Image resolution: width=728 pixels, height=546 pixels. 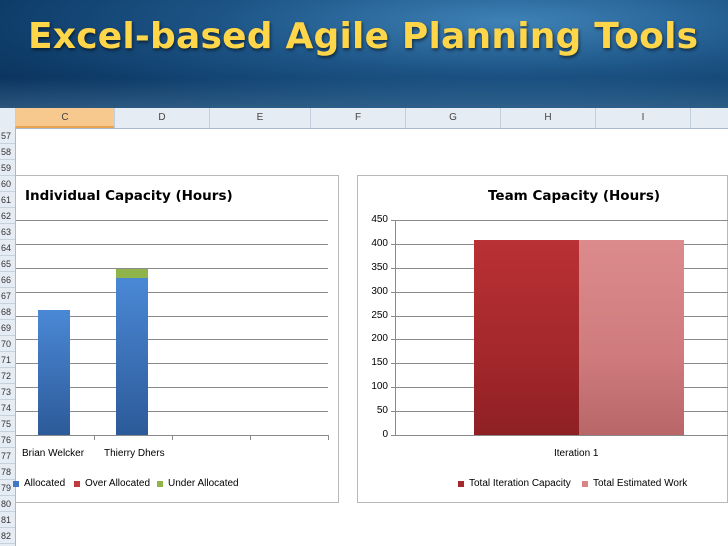 I want to click on bar-total-estimated-work, so click(x=631, y=337).